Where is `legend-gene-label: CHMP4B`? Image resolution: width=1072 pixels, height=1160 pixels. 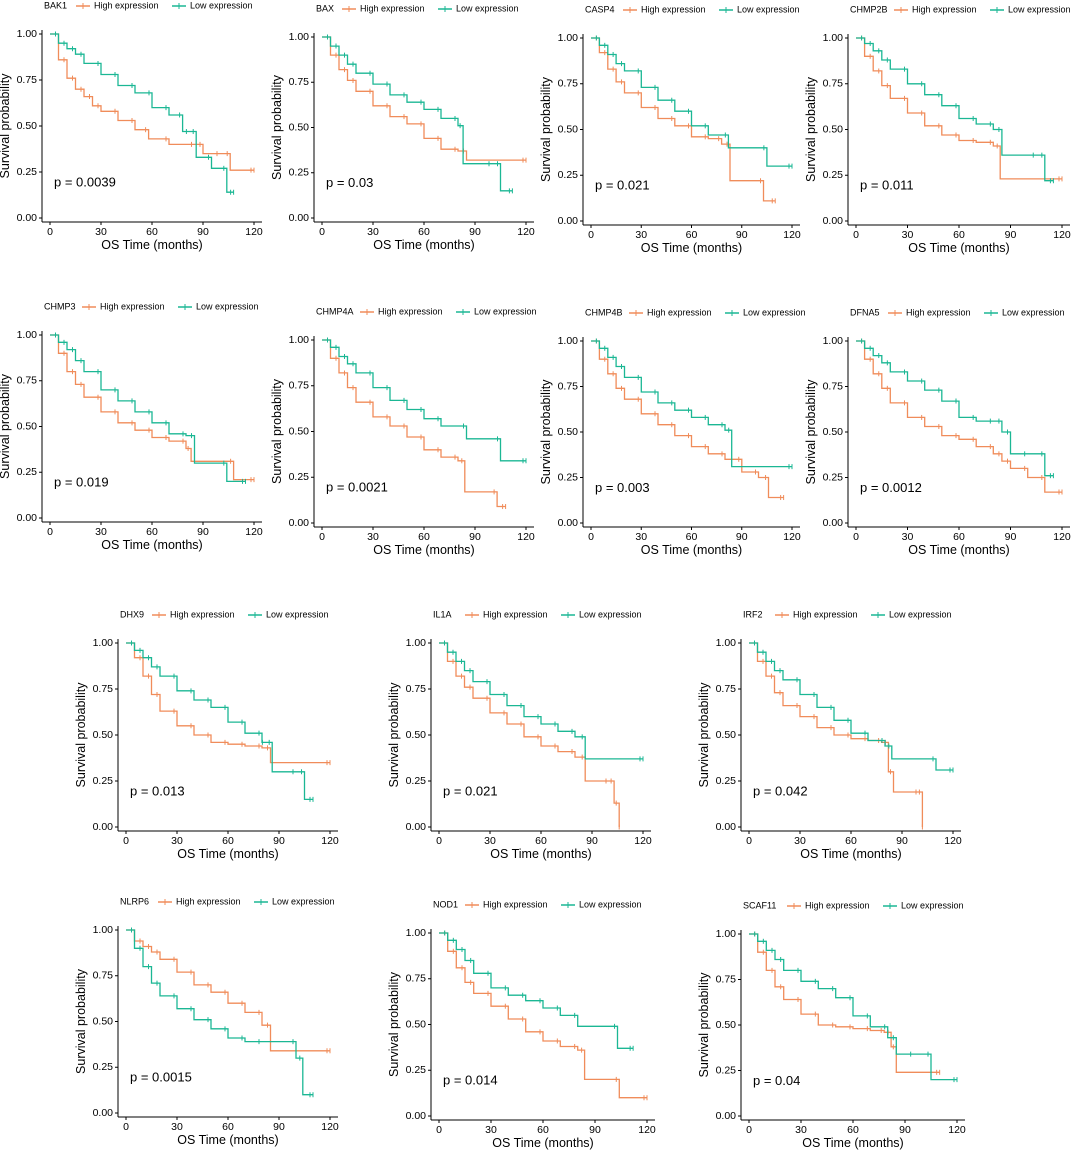
legend-gene-label: CHMP4B is located at coordinates (604, 312).